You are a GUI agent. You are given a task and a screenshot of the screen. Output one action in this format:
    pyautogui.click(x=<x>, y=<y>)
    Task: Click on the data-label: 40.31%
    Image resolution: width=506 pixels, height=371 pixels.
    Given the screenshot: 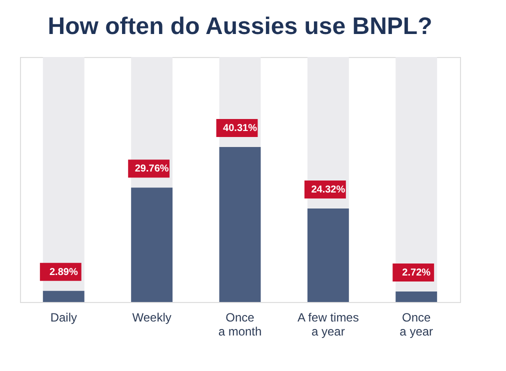 What is the action you would take?
    pyautogui.click(x=240, y=128)
    